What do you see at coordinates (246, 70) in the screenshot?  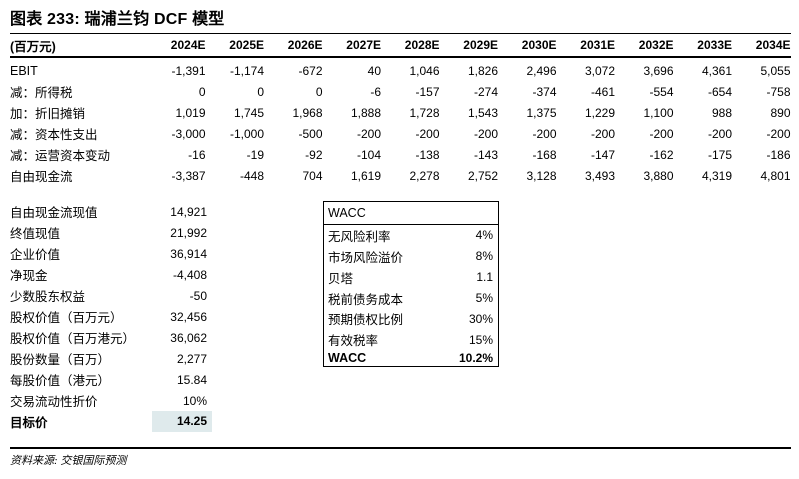 I see `cell: -1,174` at bounding box center [246, 70].